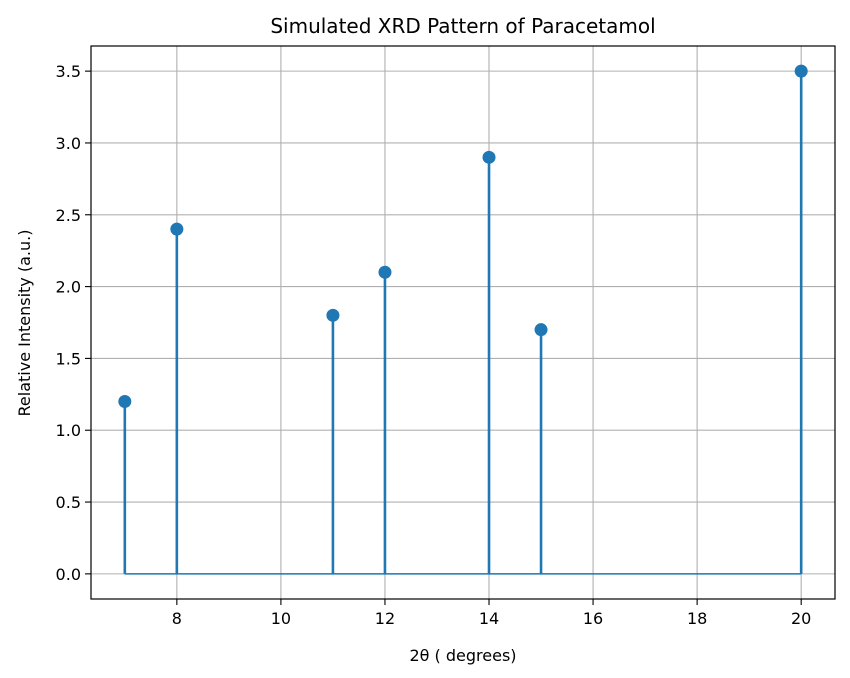  I want to click on y-tick-label: 1.5, so click(68, 358).